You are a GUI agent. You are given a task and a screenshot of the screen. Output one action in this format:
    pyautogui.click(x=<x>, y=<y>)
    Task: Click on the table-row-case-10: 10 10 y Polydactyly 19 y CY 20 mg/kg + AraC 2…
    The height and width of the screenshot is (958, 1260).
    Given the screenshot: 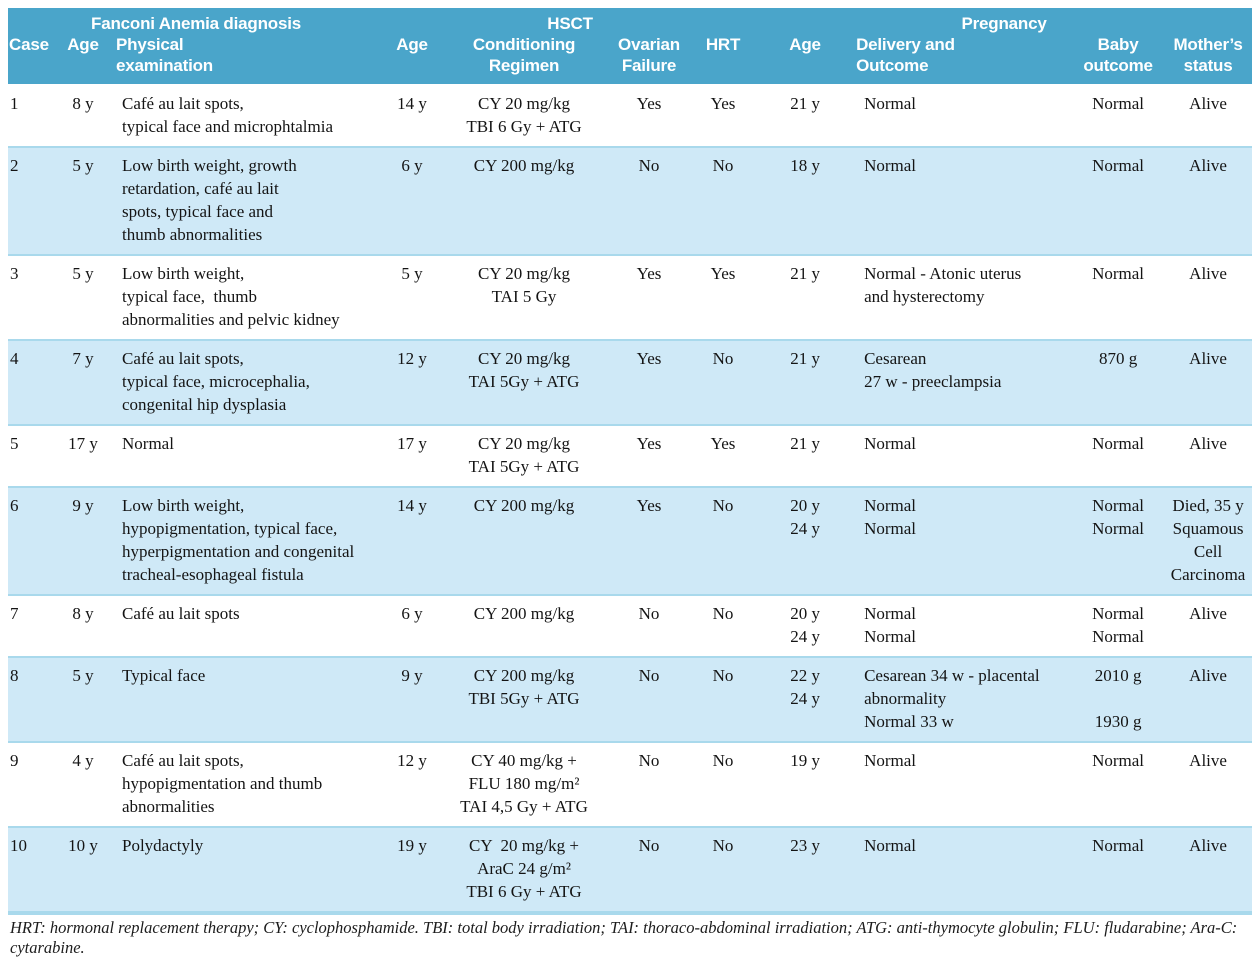 What is the action you would take?
    pyautogui.click(x=630, y=868)
    